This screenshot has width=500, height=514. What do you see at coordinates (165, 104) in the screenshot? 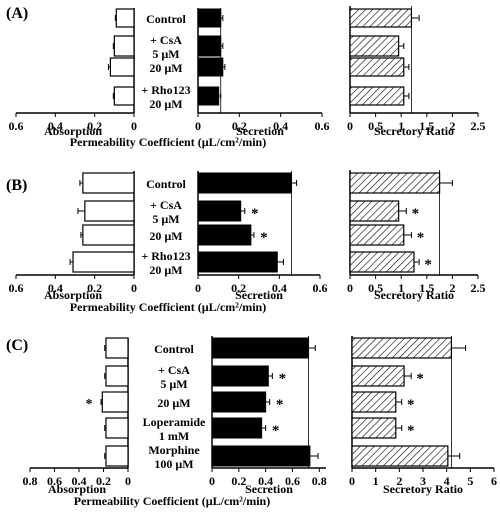
I see `category-sublabel: 20 µM` at bounding box center [165, 104].